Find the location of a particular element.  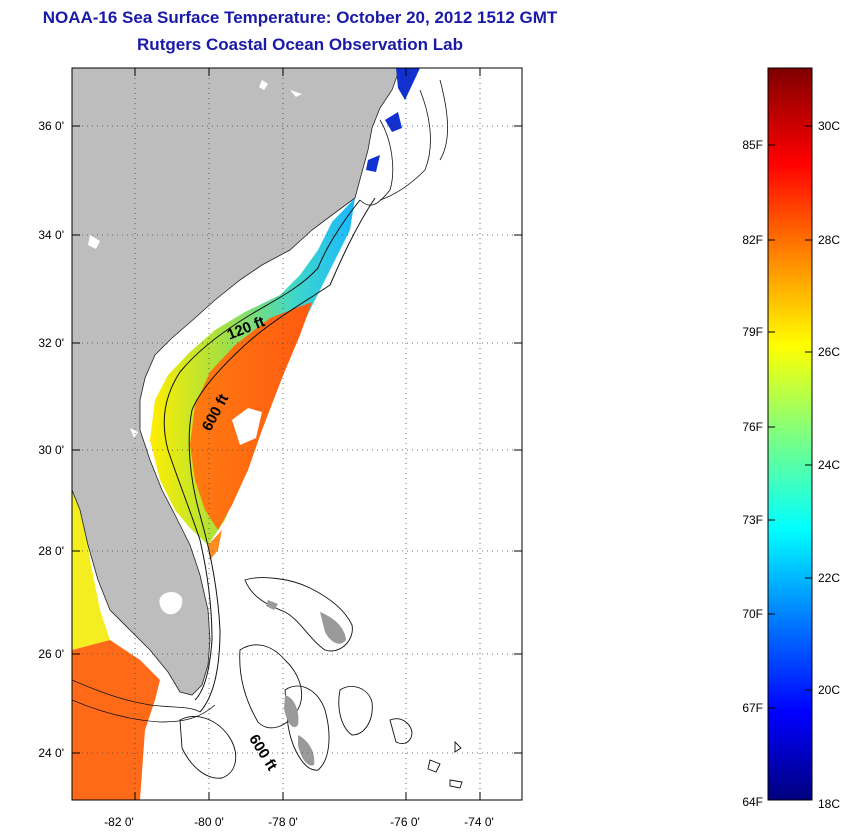

lon-tick-78: -78 0' is located at coordinates (283, 822).